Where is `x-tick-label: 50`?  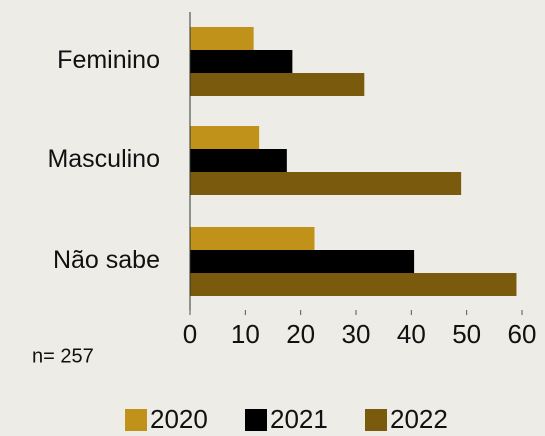
x-tick-label: 50 is located at coordinates (466, 334).